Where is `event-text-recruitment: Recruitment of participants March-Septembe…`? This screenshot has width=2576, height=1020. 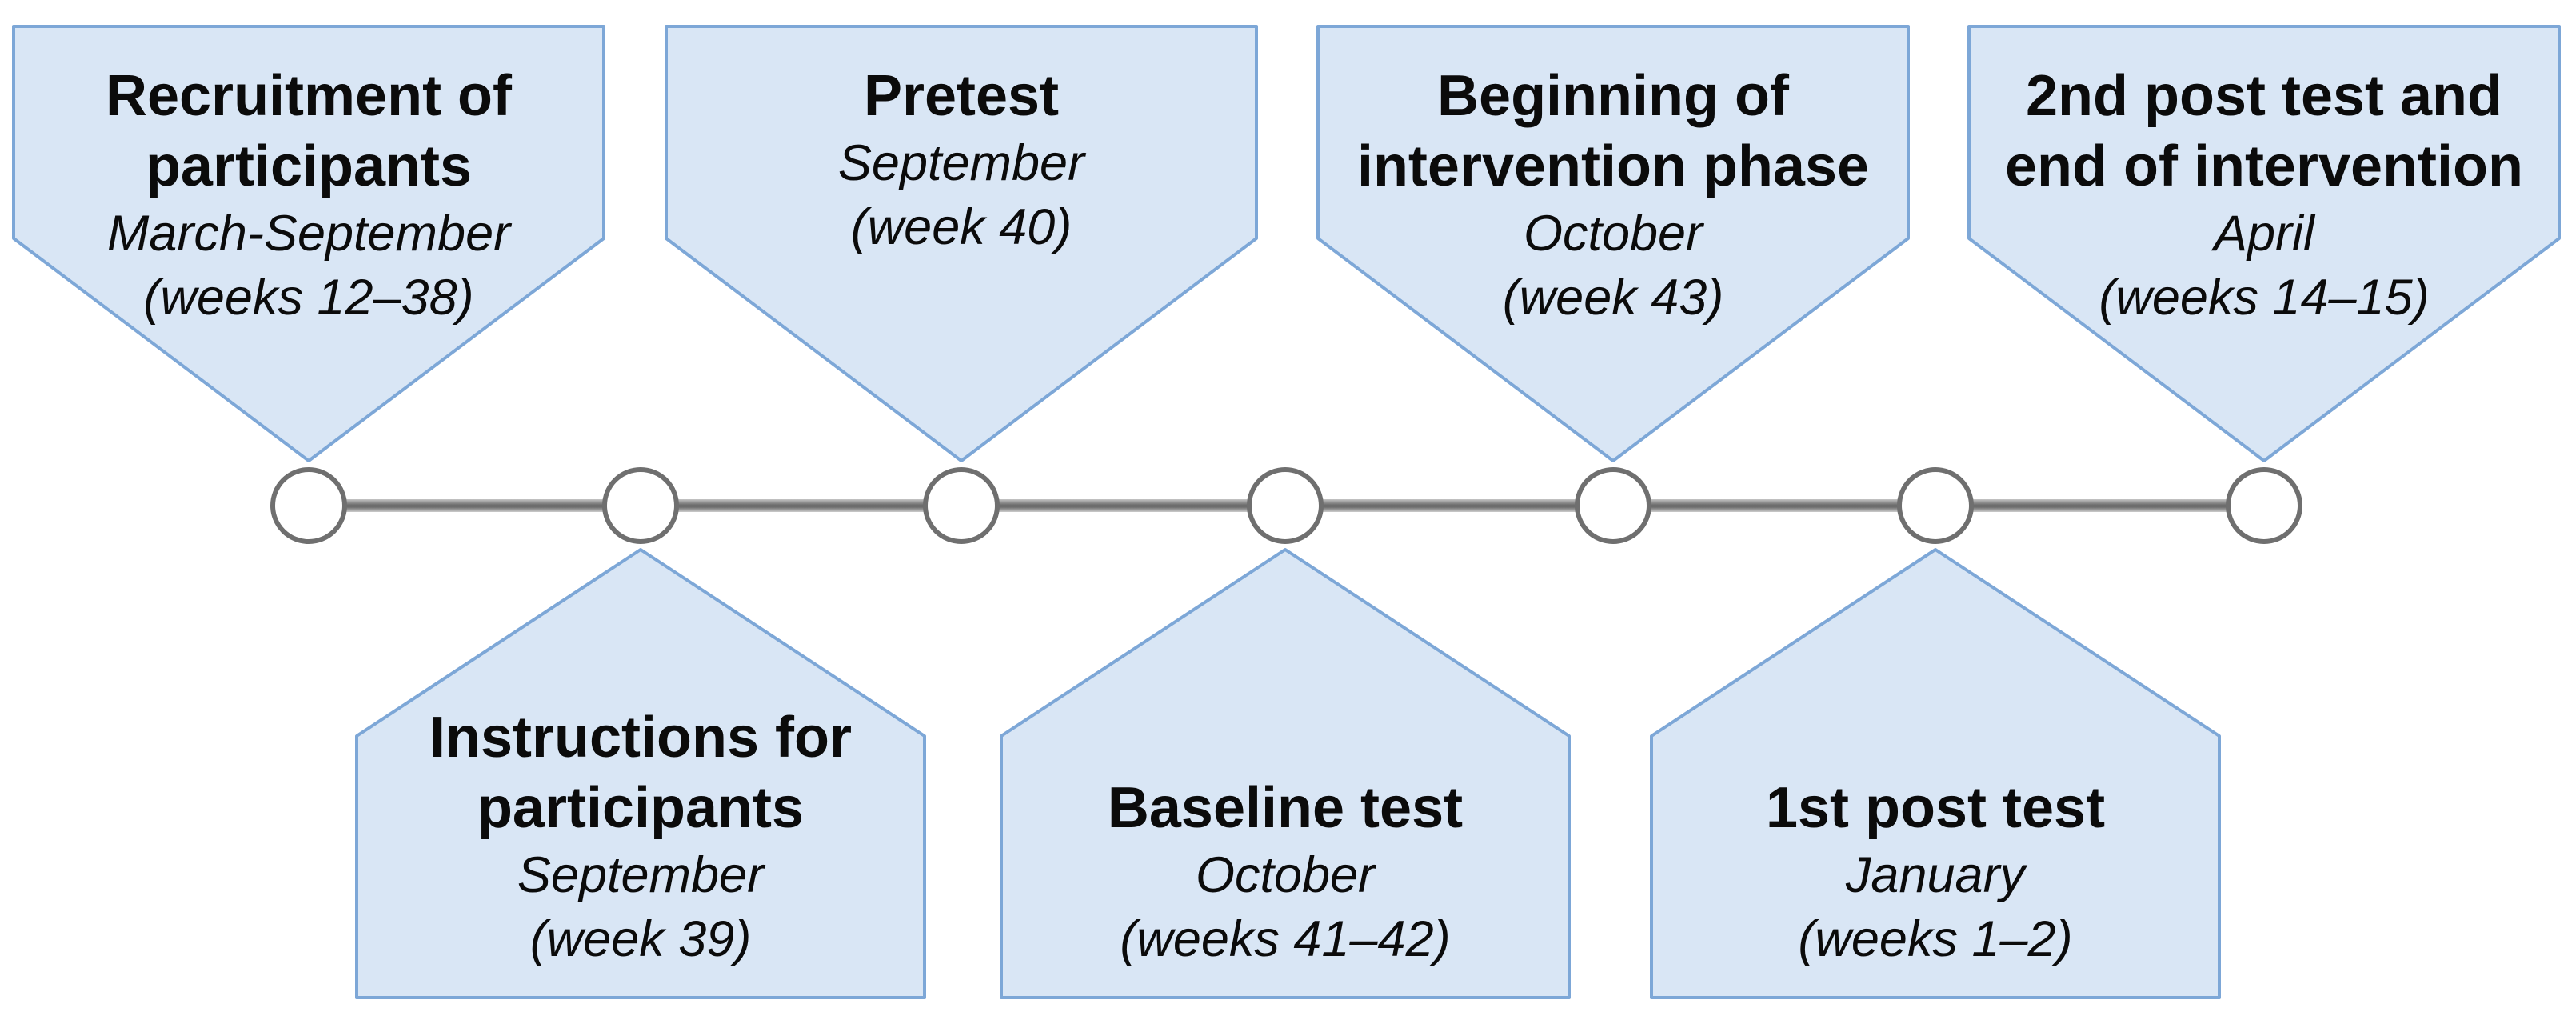 event-text-recruitment: Recruitment of participants March-Septembe… is located at coordinates (309, 243).